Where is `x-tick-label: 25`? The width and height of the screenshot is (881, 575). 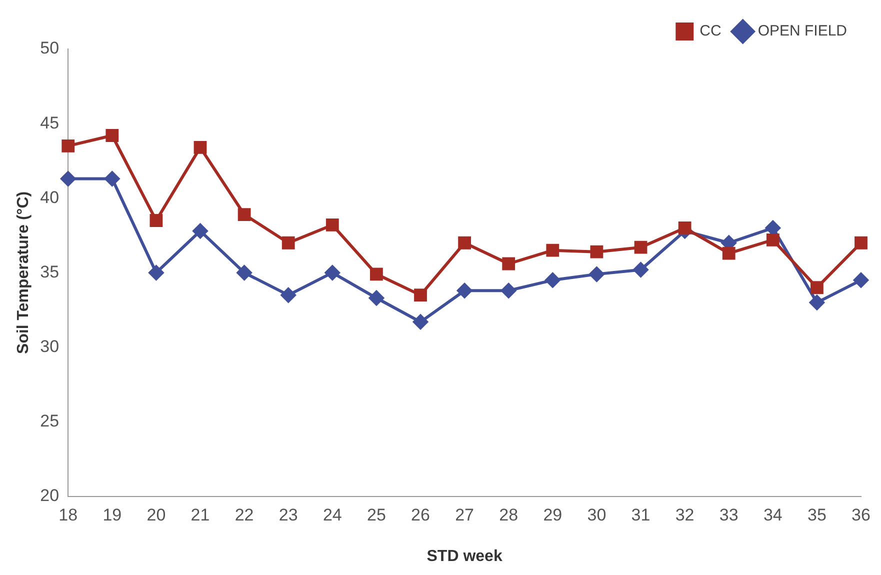
x-tick-label: 25 is located at coordinates (376, 514).